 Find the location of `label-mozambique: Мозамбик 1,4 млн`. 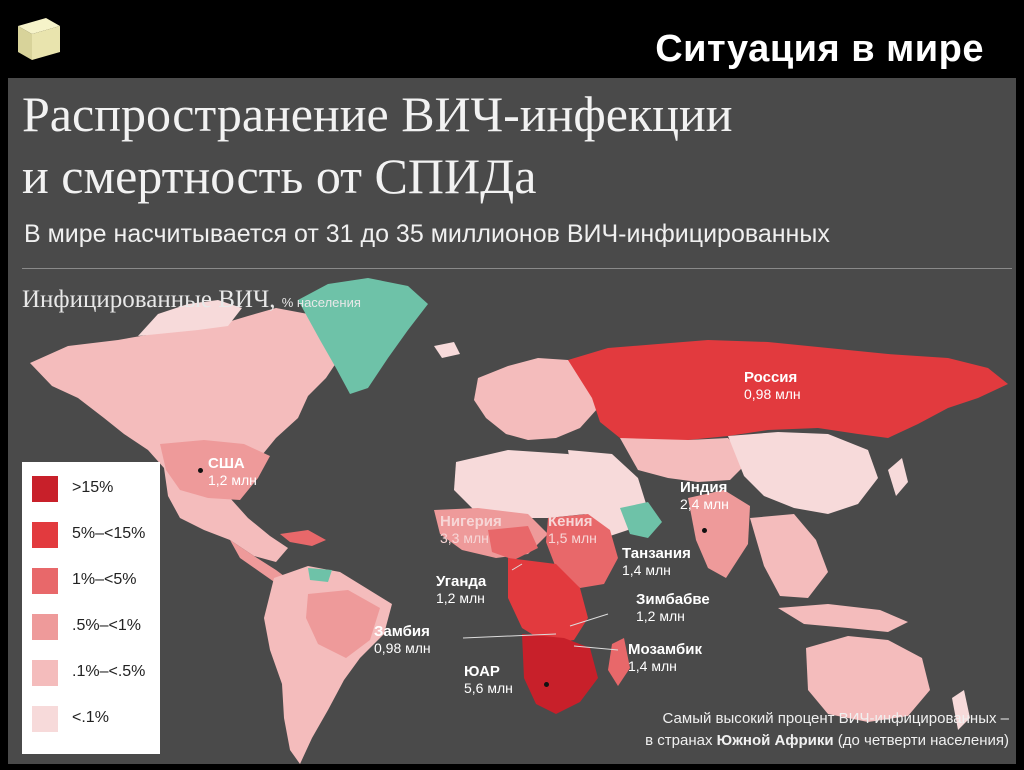

label-mozambique: Мозамбик 1,4 млн is located at coordinates (665, 658).